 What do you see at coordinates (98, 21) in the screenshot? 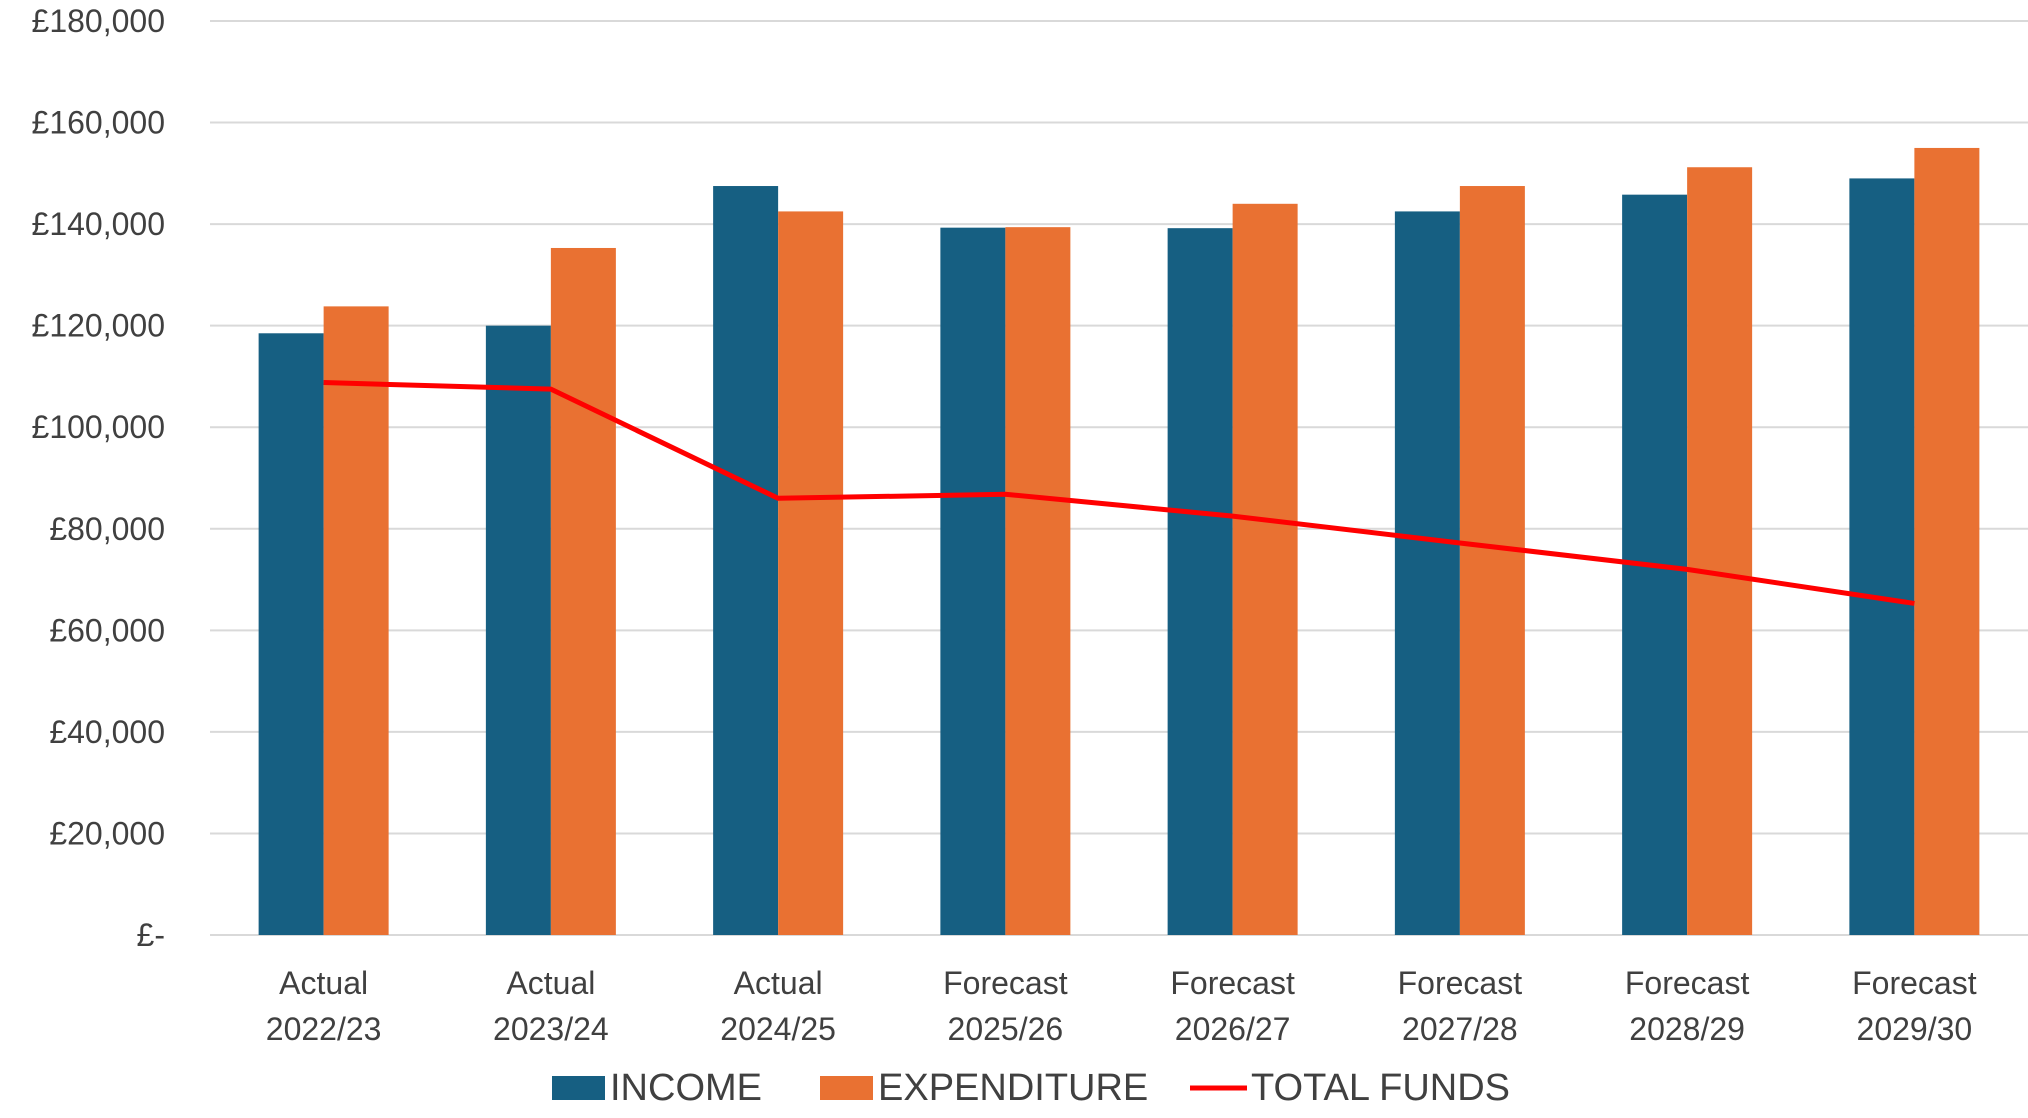
I see `y-tick-label: £180,000` at bounding box center [98, 21].